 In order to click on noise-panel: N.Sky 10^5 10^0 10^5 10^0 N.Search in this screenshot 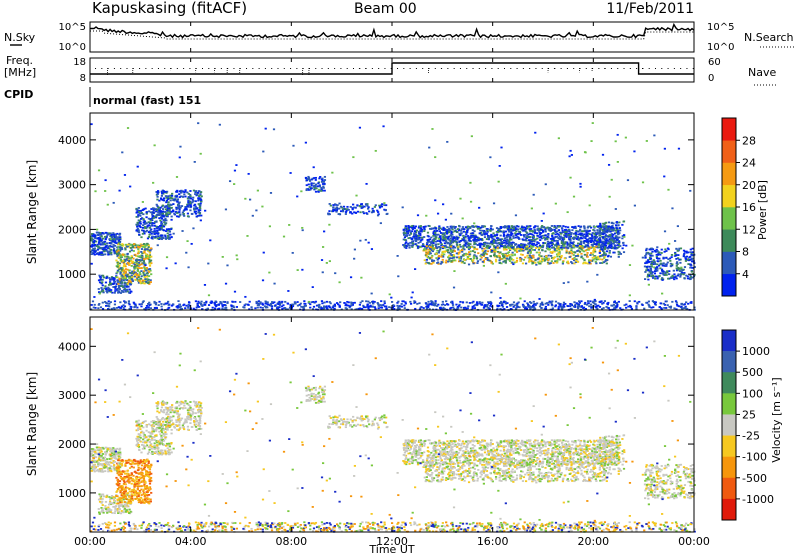, I will do `click(399, 37)`.